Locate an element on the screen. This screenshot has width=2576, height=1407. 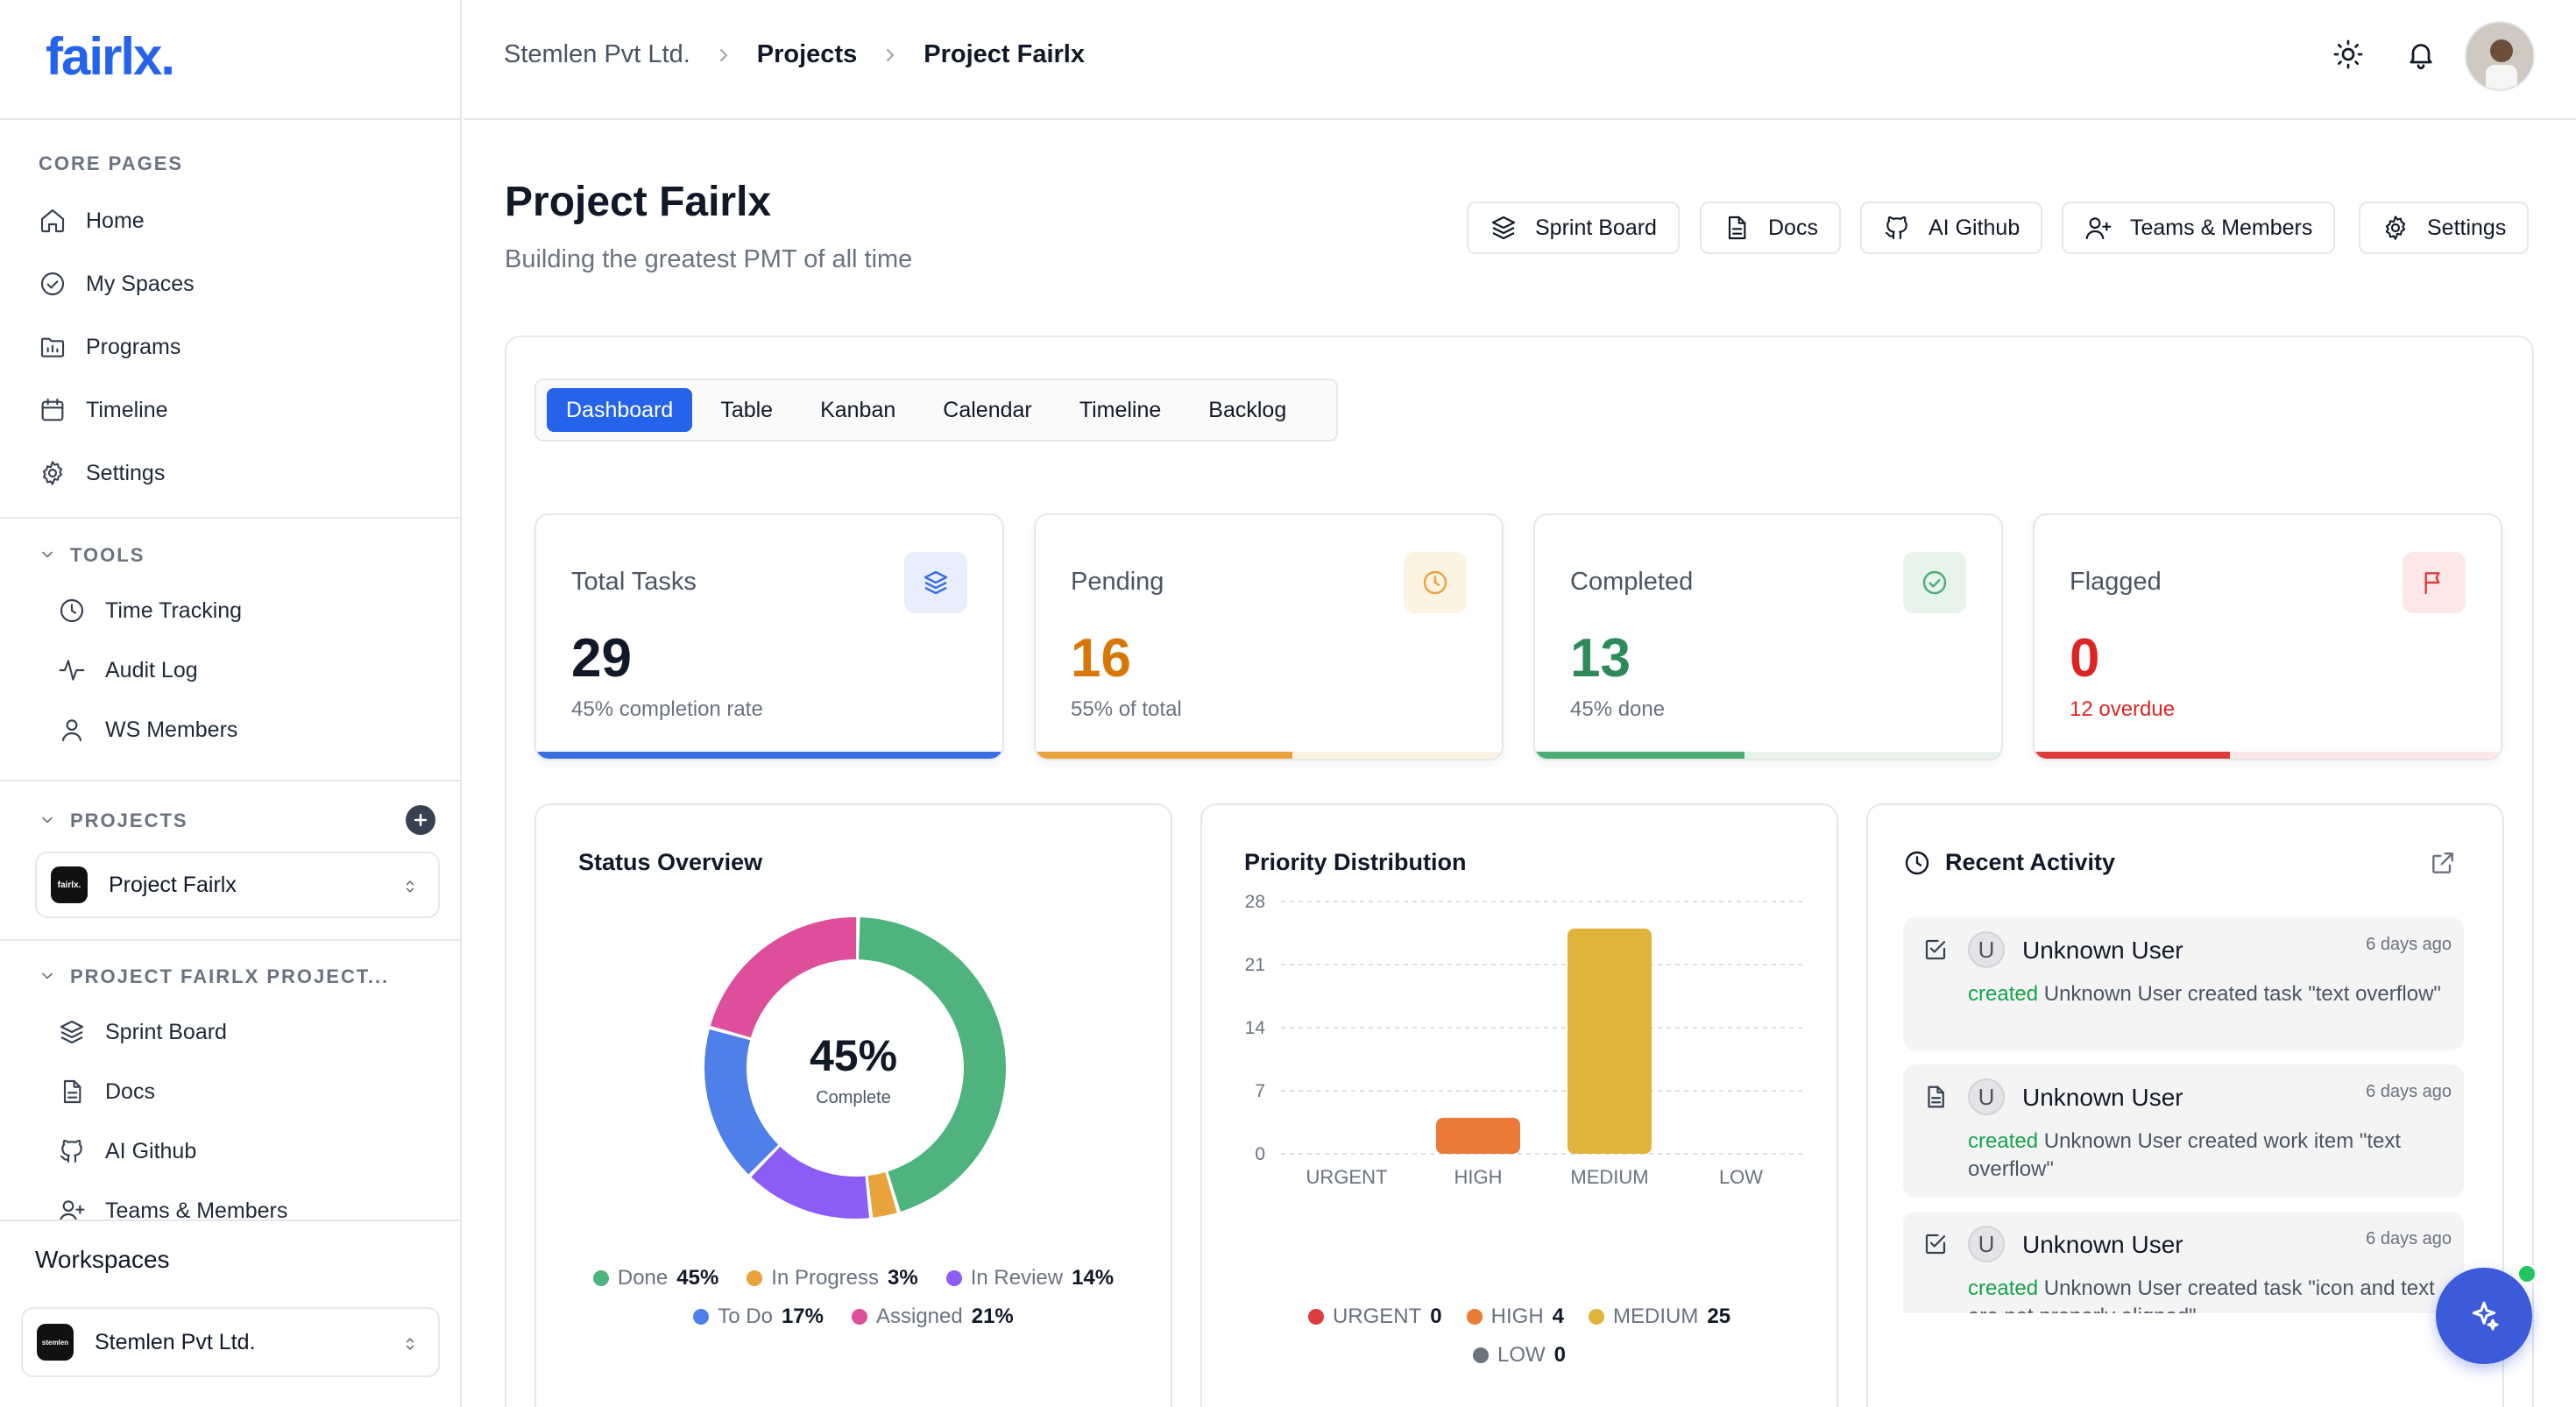
stat-label: Total Tasks is located at coordinates (634, 582).